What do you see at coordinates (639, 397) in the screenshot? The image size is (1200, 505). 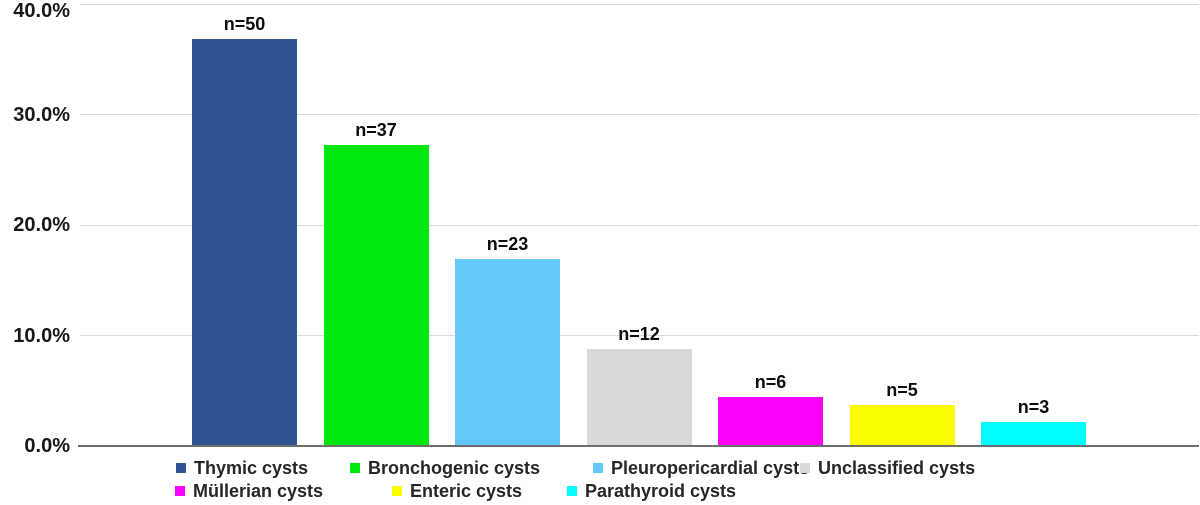 I see `bar-unclassified-cysts` at bounding box center [639, 397].